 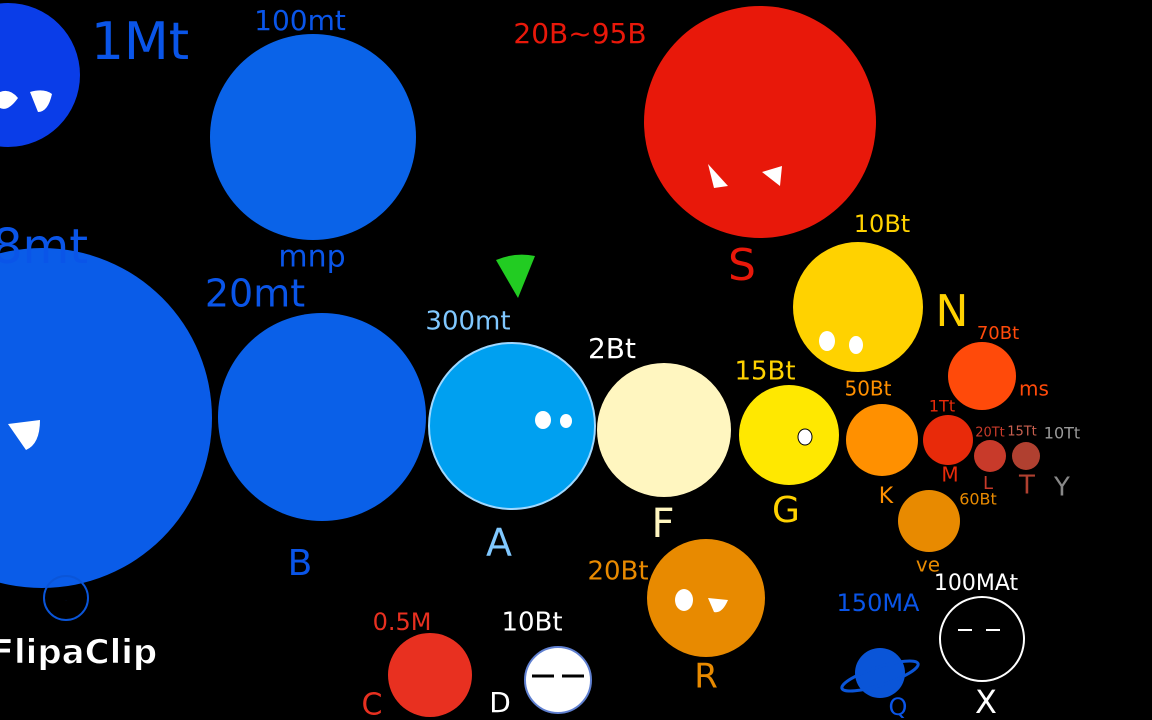 What do you see at coordinates (1022, 432) in the screenshot?
I see `label: 15Tt` at bounding box center [1022, 432].